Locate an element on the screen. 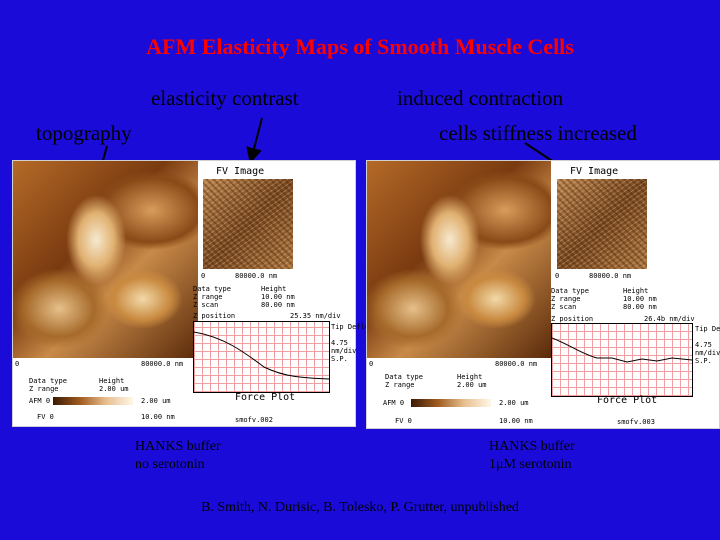 The height and width of the screenshot is (540, 720). caption-right-line1: HANKS buffer is located at coordinates (532, 446).